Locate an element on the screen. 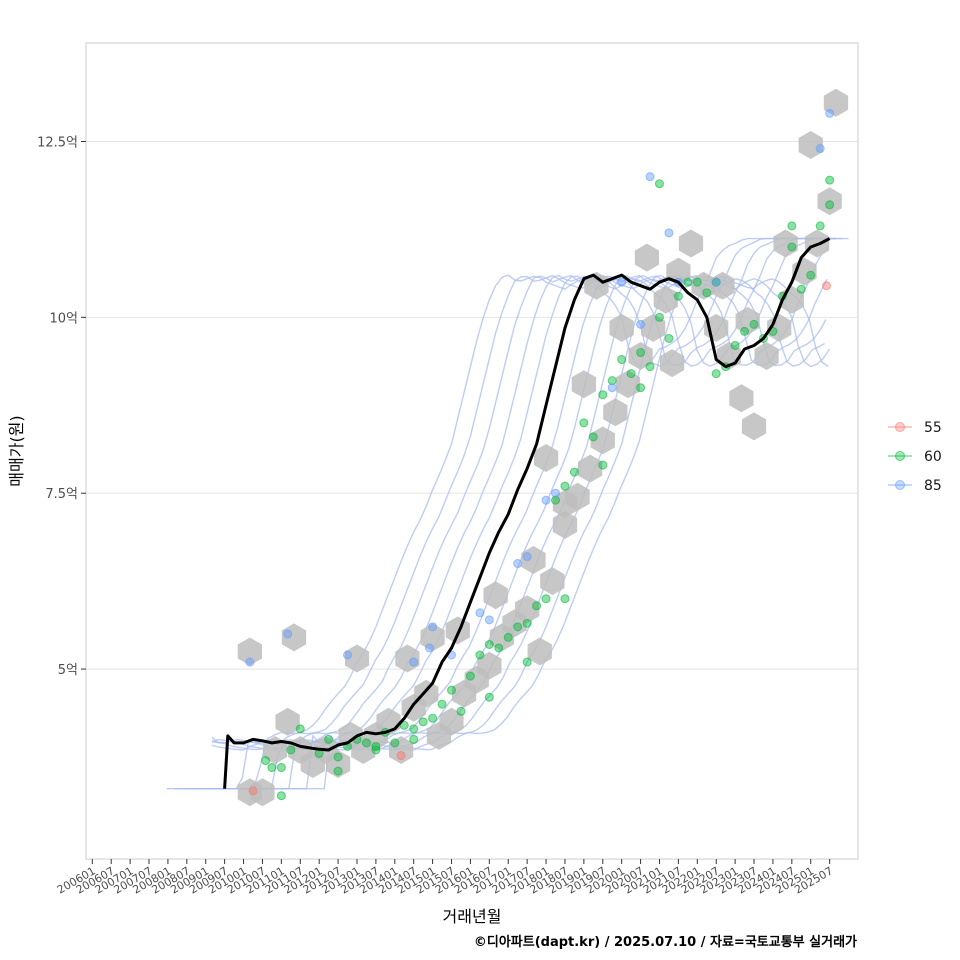 The image size is (960, 960). y-tick-label: 12.5억 is located at coordinates (57, 142).